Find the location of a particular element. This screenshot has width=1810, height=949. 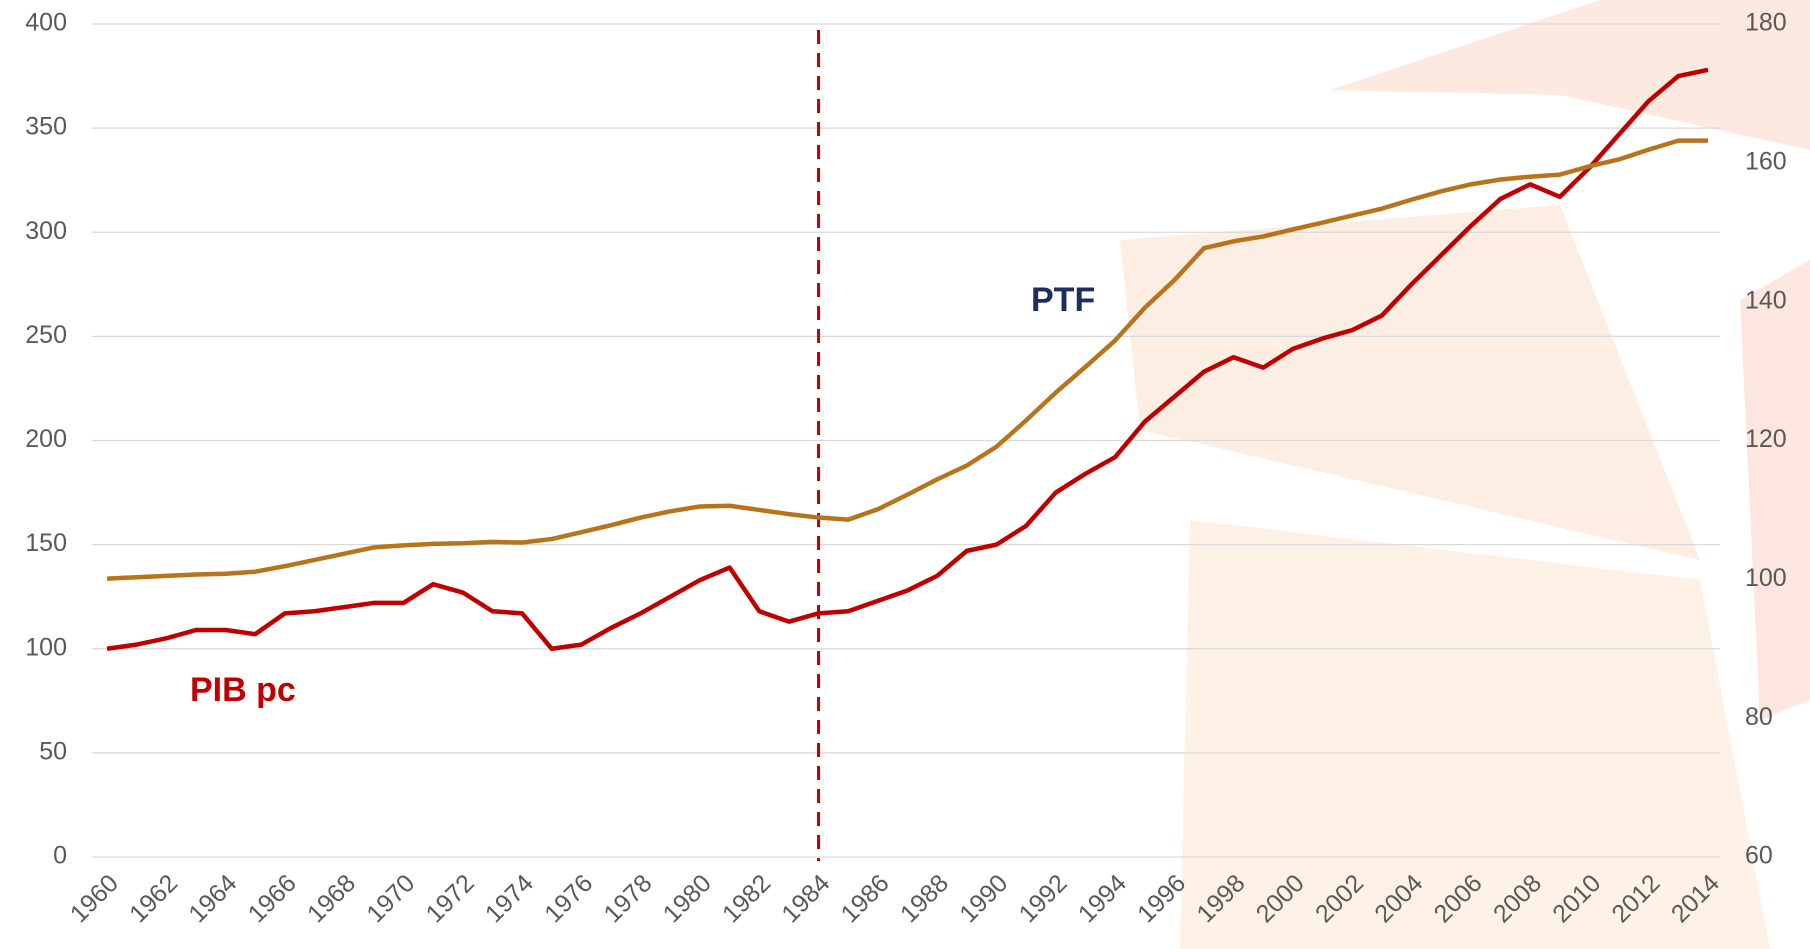

x-tick-label: 1980 is located at coordinates (687, 898).